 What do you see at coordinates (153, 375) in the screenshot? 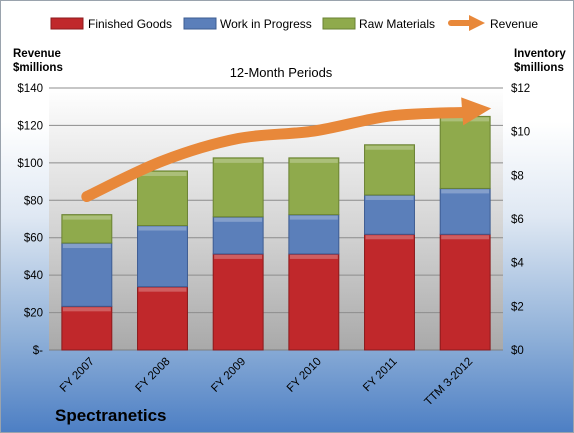
I see `category-label: FY 2008` at bounding box center [153, 375].